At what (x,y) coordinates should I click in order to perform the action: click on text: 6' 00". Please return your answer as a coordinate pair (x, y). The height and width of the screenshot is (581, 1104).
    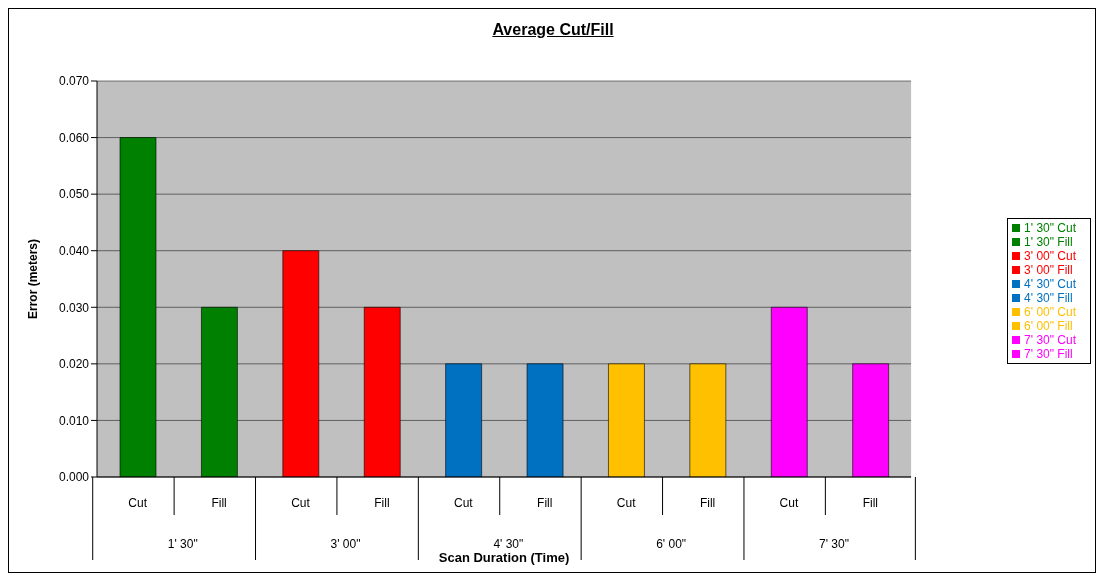
    Looking at the image, I should click on (671, 544).